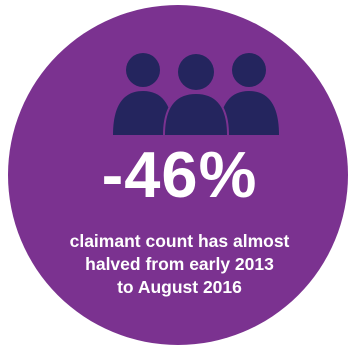 This screenshot has height=349, width=359. Describe the element at coordinates (179, 241) in the screenshot. I see `caption-line-1: claimant count has almost` at that location.